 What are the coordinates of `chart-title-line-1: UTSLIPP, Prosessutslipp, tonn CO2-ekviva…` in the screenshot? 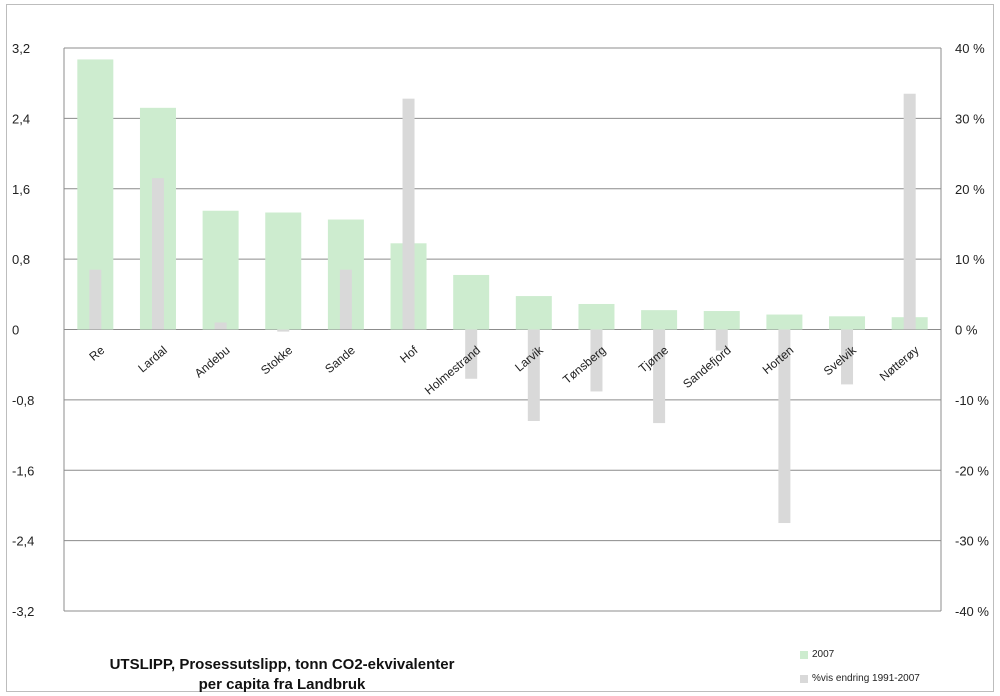 It's located at (282, 664).